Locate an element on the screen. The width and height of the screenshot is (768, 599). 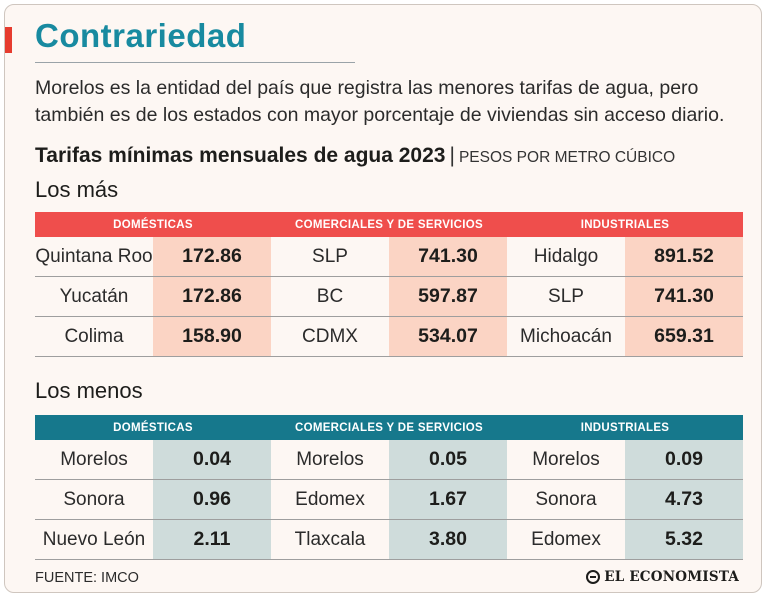
tariff-value: 0.05 is located at coordinates (448, 459).